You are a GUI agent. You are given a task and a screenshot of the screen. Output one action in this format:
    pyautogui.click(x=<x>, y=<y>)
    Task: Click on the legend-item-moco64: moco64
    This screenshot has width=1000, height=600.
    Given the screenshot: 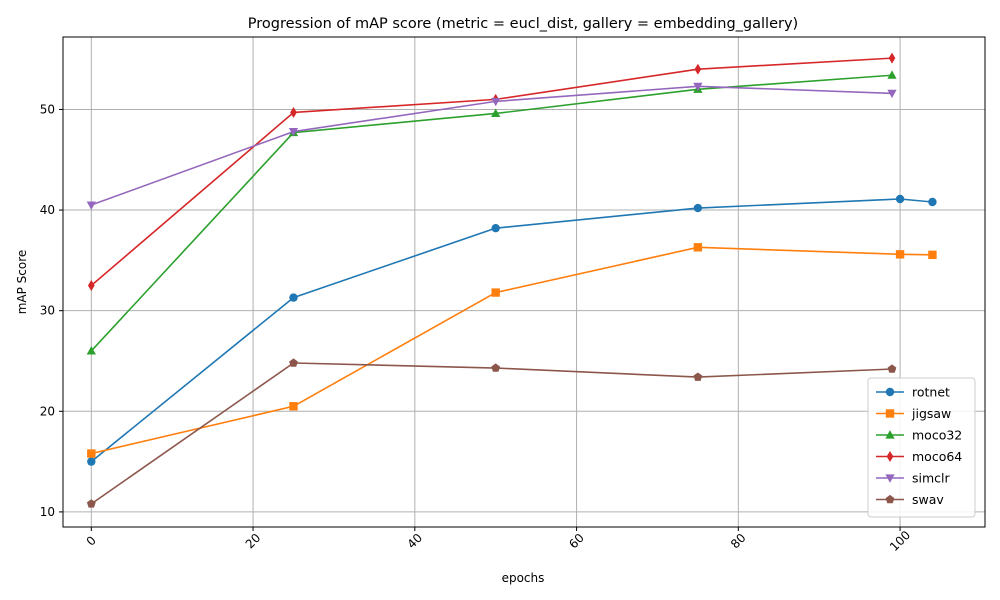 What is the action you would take?
    pyautogui.click(x=919, y=456)
    